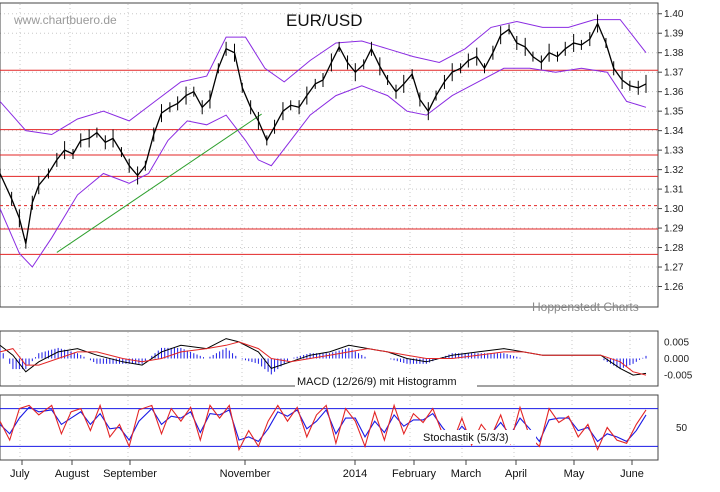 Image resolution: width=720 pixels, height=492 pixels. I want to click on watermark: www.chartbuero.de, so click(65, 20).